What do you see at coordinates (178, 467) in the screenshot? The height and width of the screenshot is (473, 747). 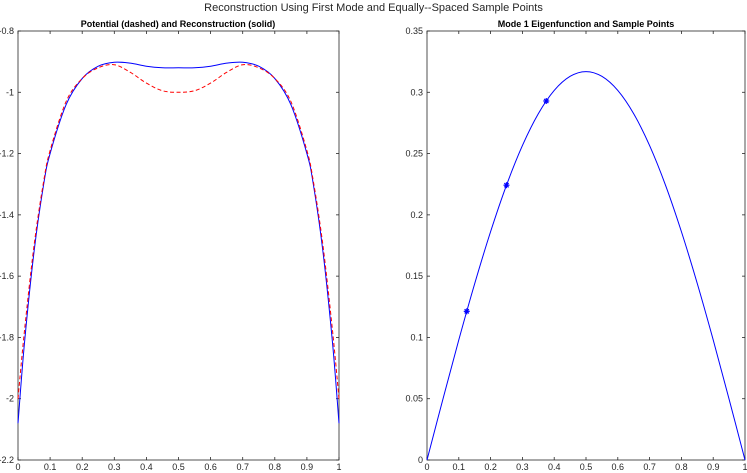 I see `left-chart-x-tick-label: 0.5` at bounding box center [178, 467].